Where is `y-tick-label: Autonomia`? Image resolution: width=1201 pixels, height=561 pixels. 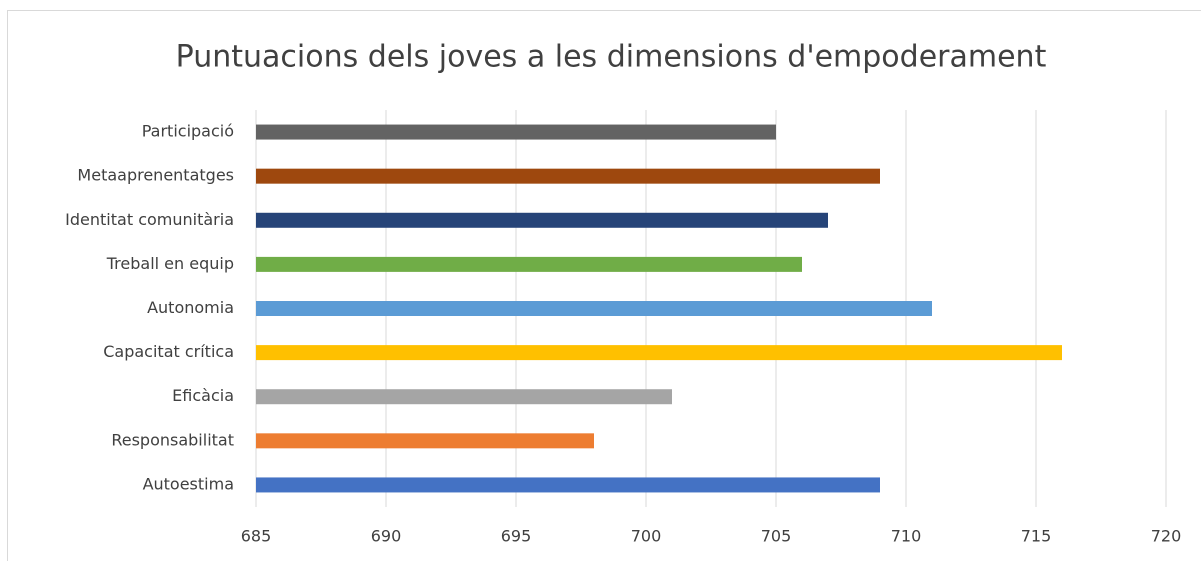 y-tick-label: Autonomia is located at coordinates (190, 307).